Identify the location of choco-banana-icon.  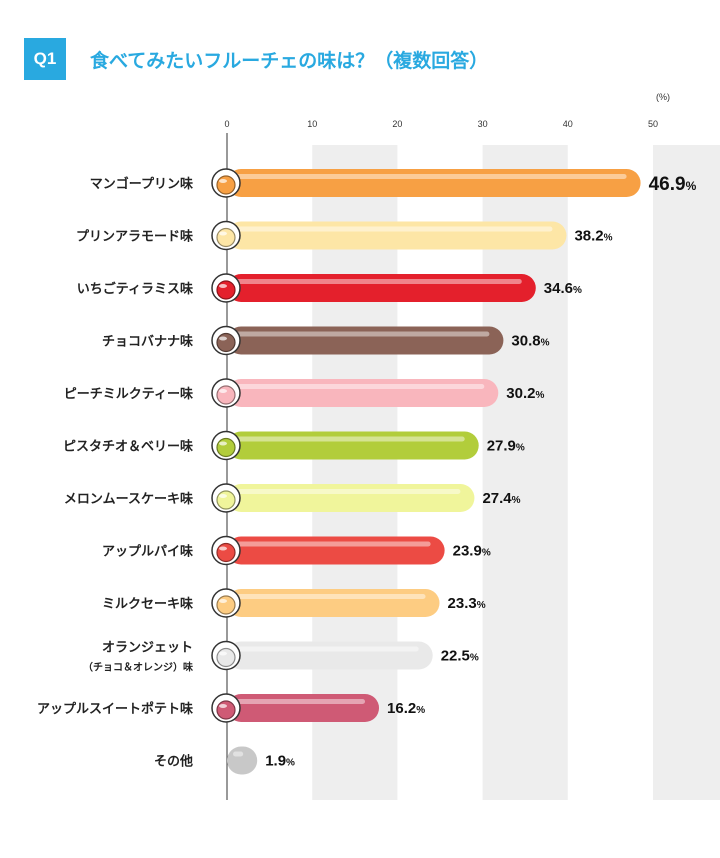
(226, 340).